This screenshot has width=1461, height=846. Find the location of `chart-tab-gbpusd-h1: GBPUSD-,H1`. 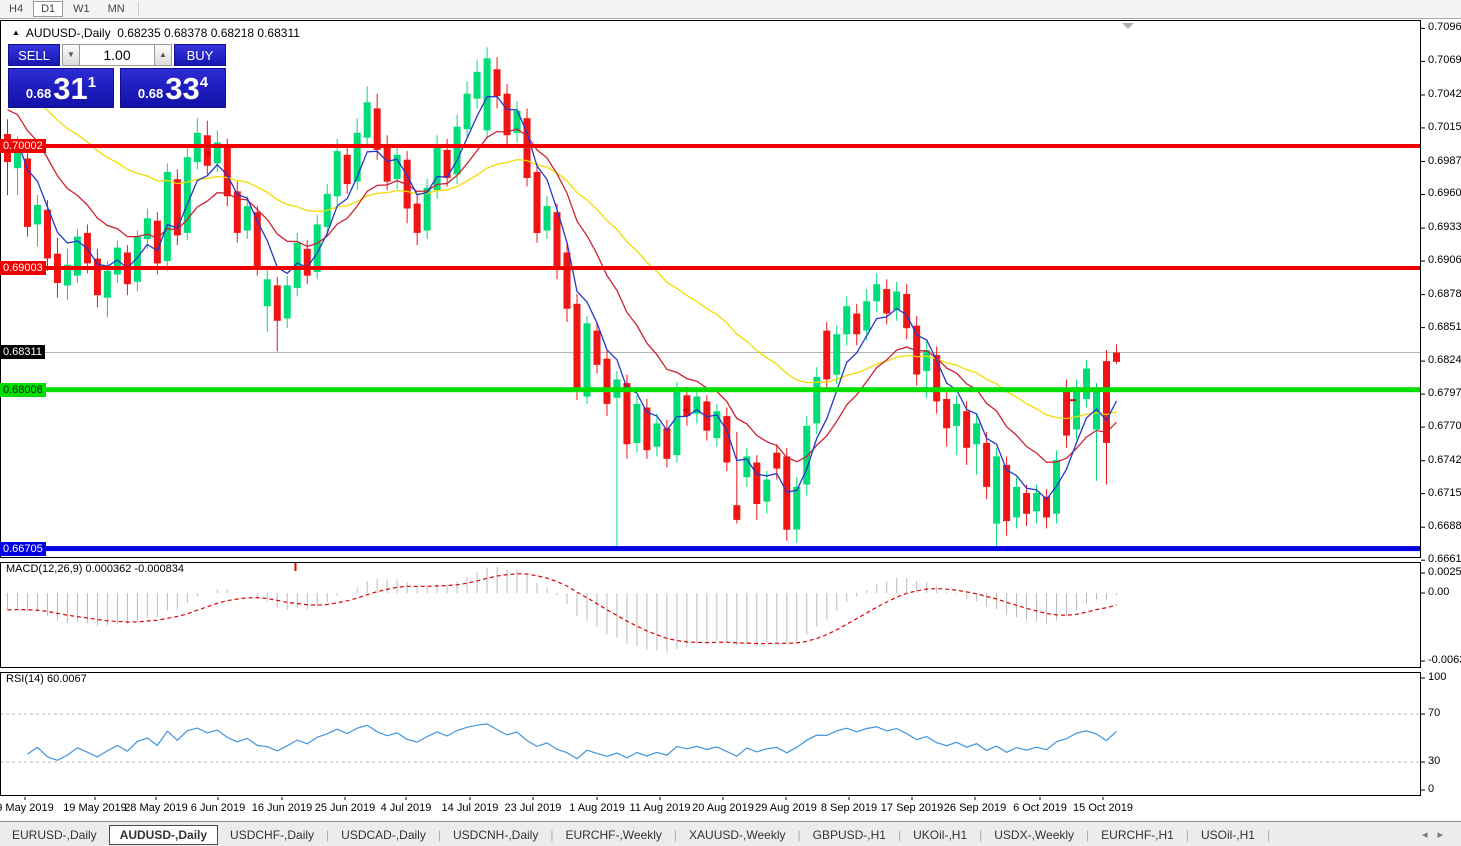

chart-tab-gbpusd-h1: GBPUSD-,H1 is located at coordinates (849, 834).